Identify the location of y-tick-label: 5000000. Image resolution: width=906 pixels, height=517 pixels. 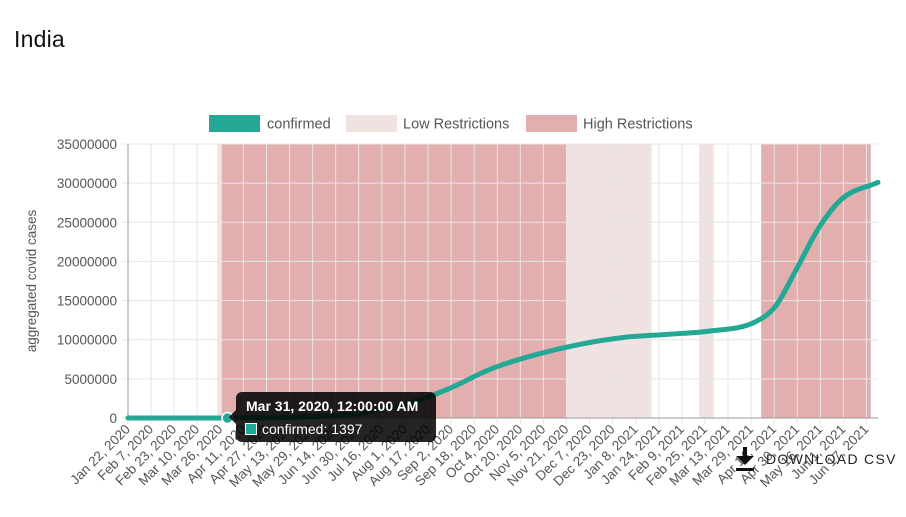
(90, 379).